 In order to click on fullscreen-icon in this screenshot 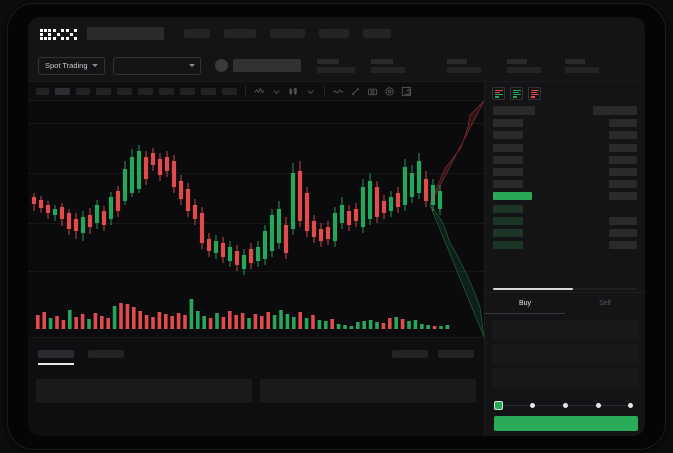, I will do `click(406, 91)`.